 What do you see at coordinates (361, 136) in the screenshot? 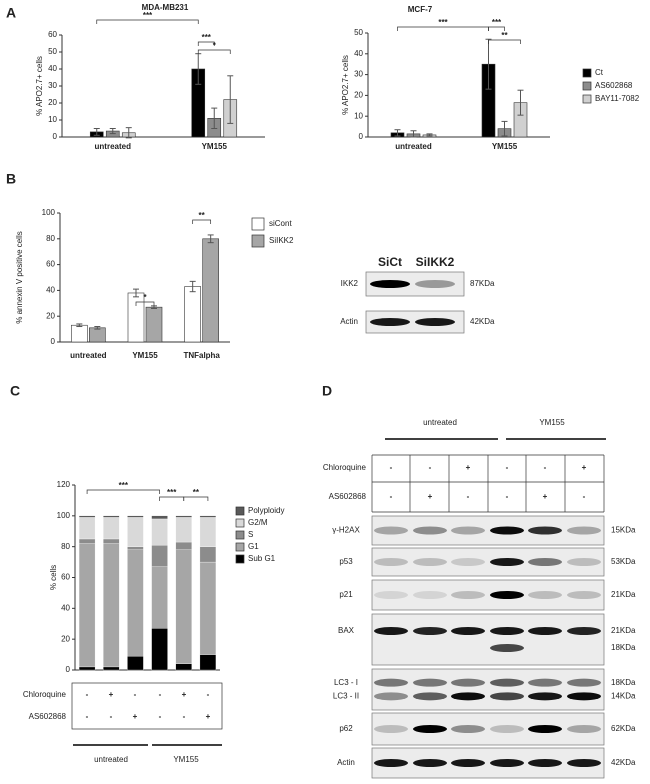
I see `y-tick-label: 0` at bounding box center [361, 136].